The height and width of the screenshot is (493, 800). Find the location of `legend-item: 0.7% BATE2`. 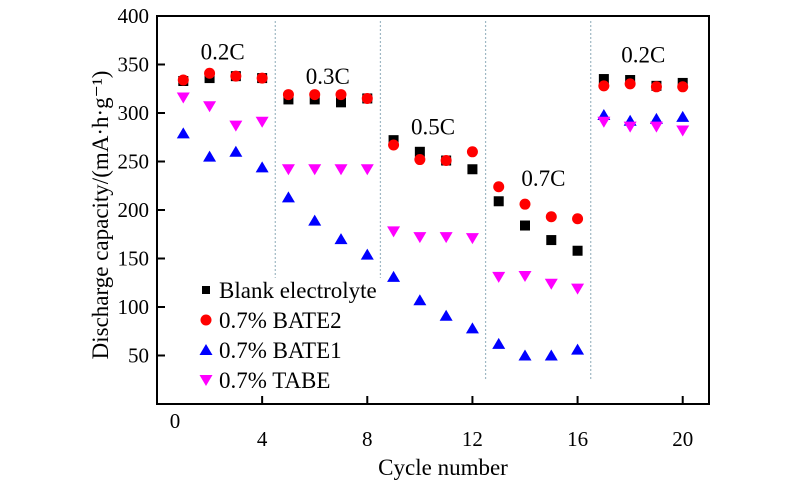

legend-item: 0.7% BATE2 is located at coordinates (271, 320).